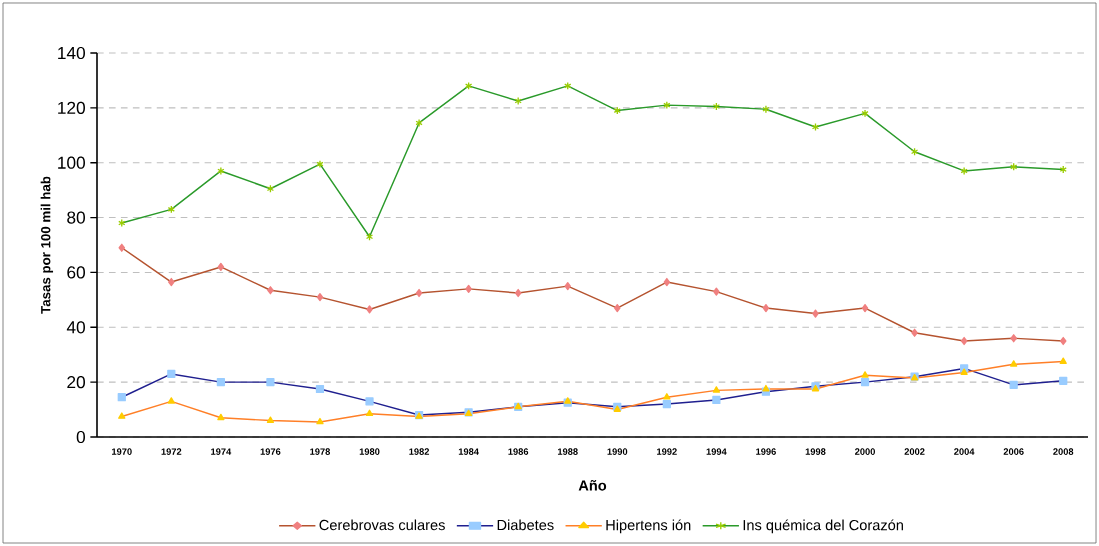 This screenshot has height=546, width=1099. What do you see at coordinates (171, 451) in the screenshot?
I see `x-tick-label: 1972` at bounding box center [171, 451].